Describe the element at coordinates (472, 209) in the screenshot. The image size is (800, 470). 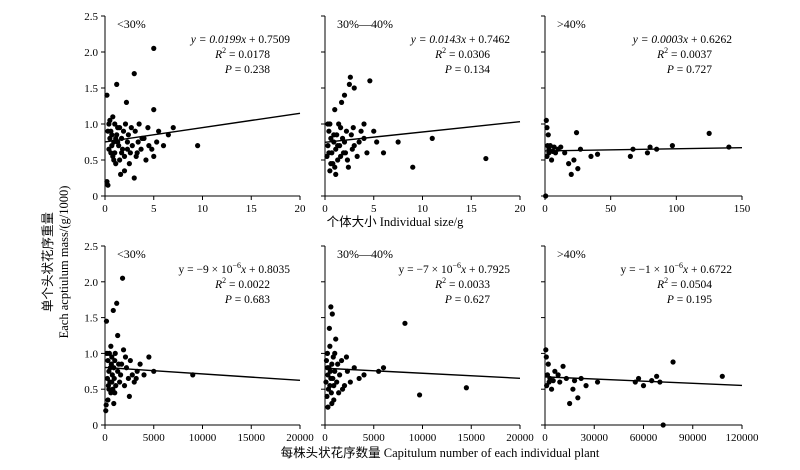
I see `x-tick-label: 15` at that location.